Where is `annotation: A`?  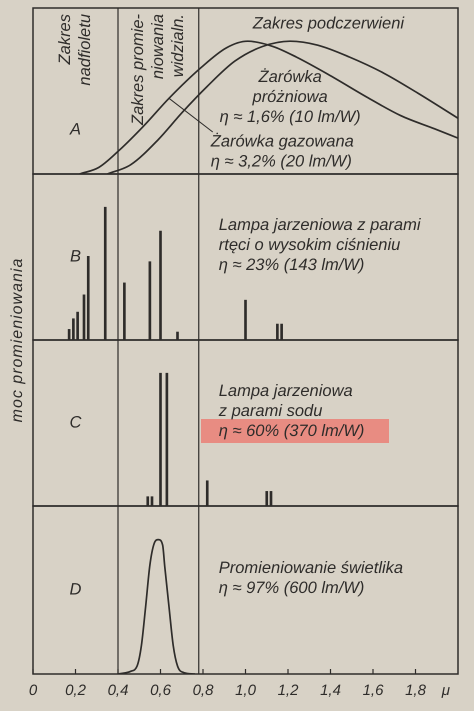 annotation: A is located at coordinates (75, 129).